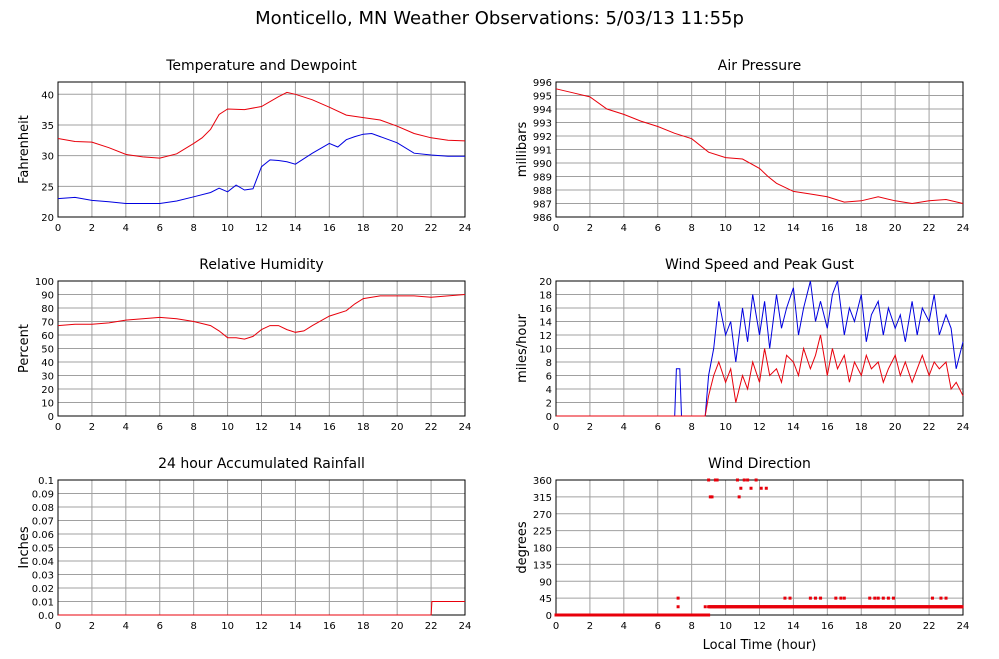  Describe the element at coordinates (47, 218) in the screenshot. I see `y-tick-label: 20` at that location.